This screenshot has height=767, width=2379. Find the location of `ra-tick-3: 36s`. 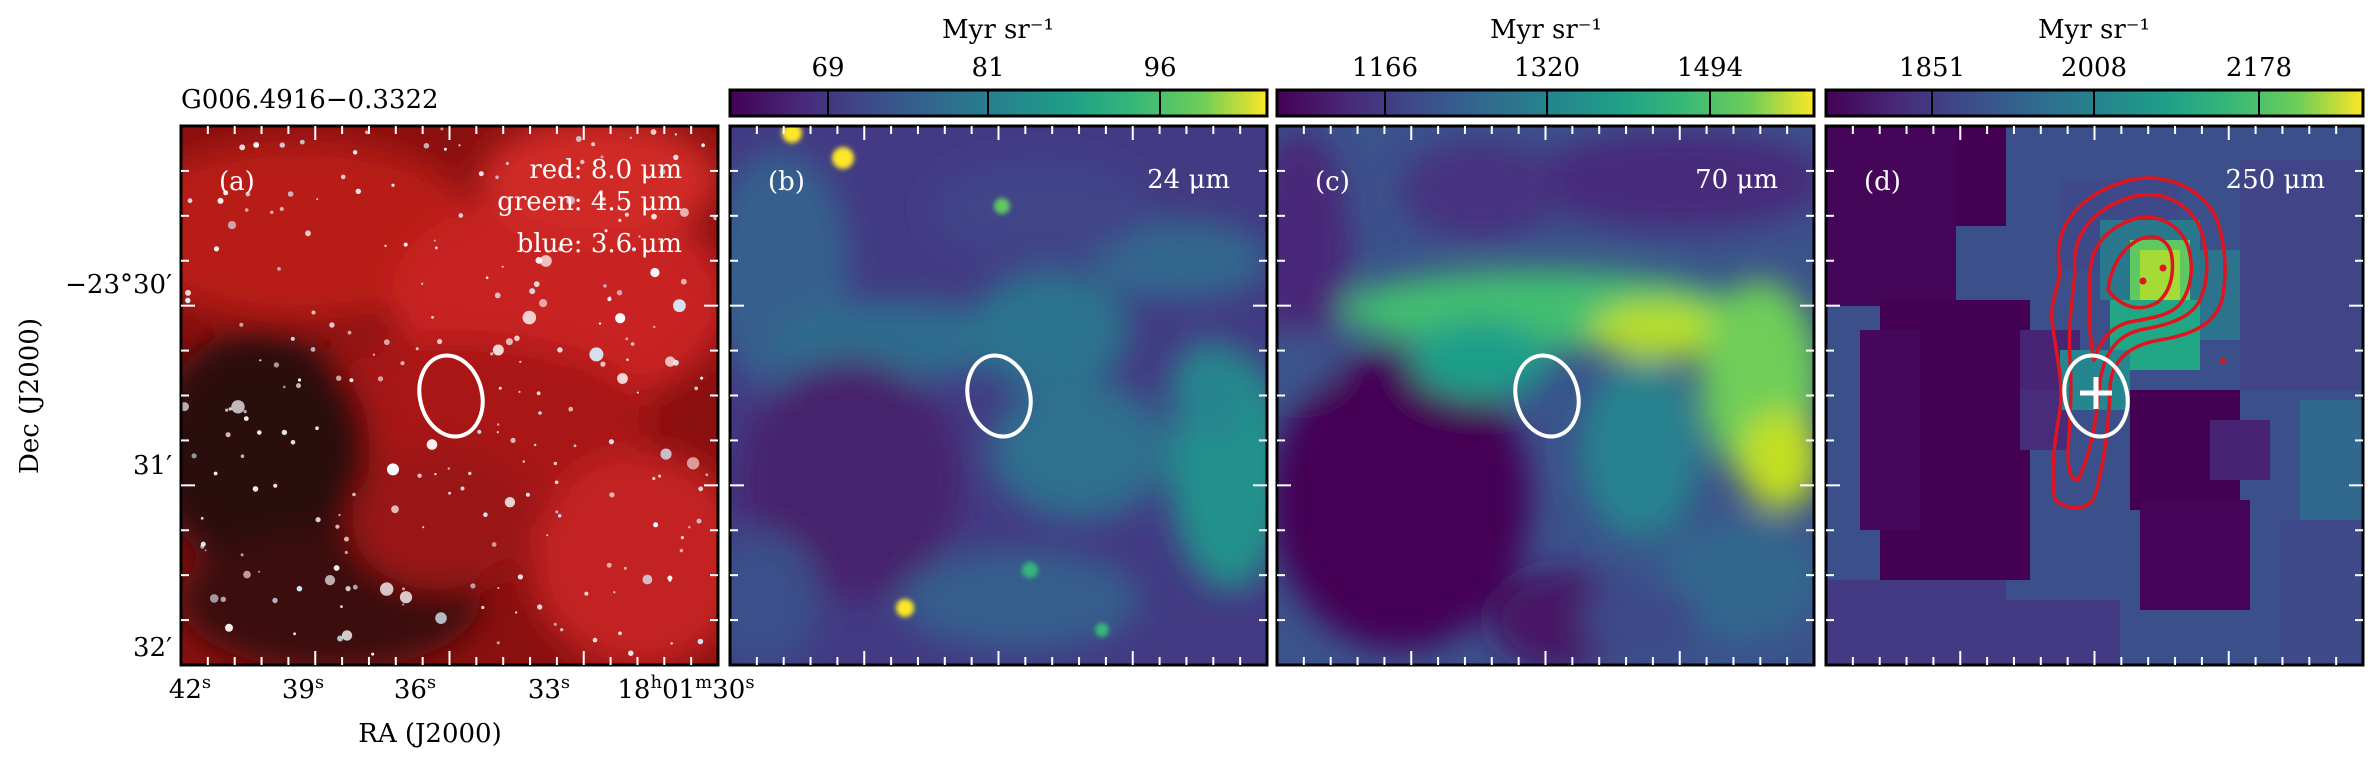

ra-tick-3: 36s is located at coordinates (415, 688).